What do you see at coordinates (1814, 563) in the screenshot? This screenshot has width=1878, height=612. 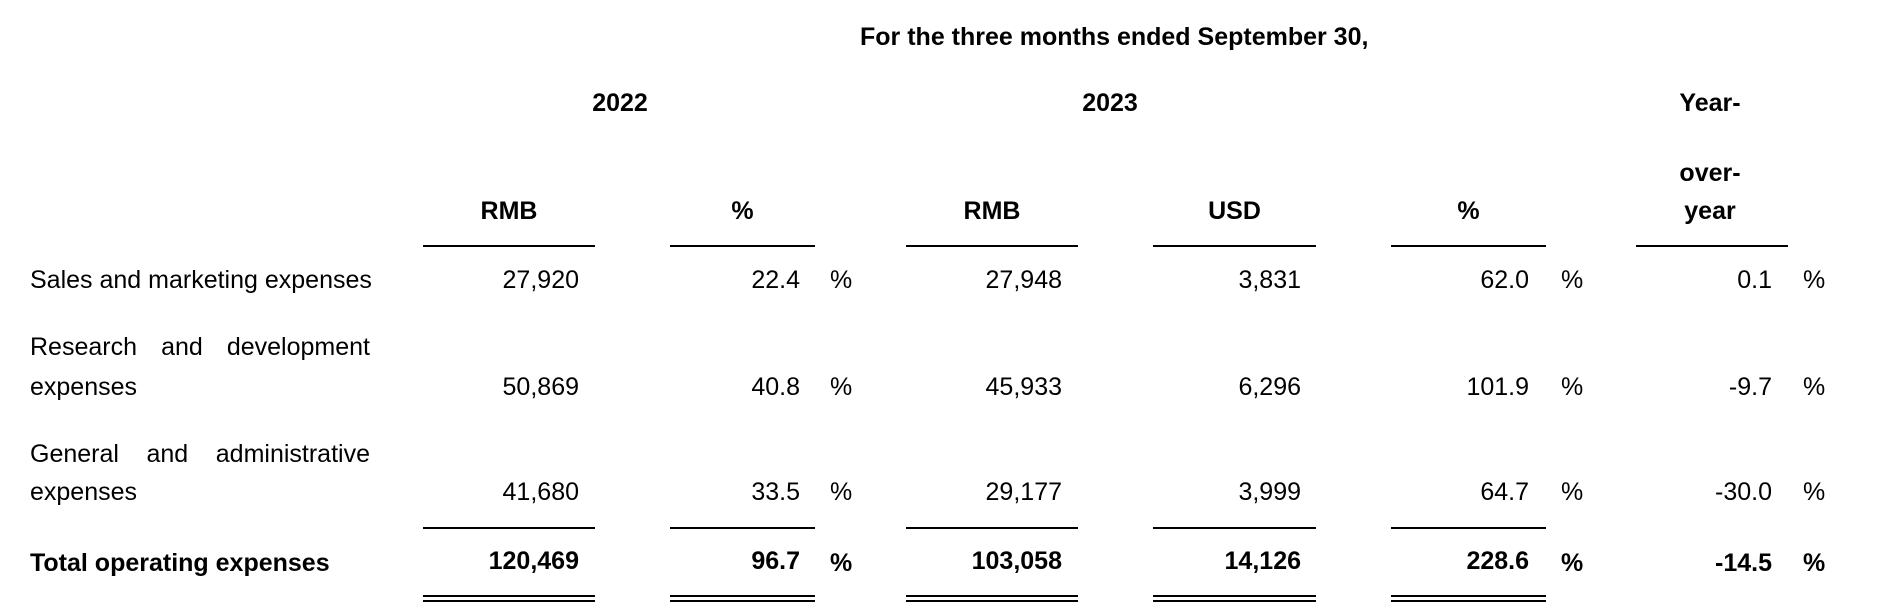 I see `cell-yoy-sign-total: %` at bounding box center [1814, 563].